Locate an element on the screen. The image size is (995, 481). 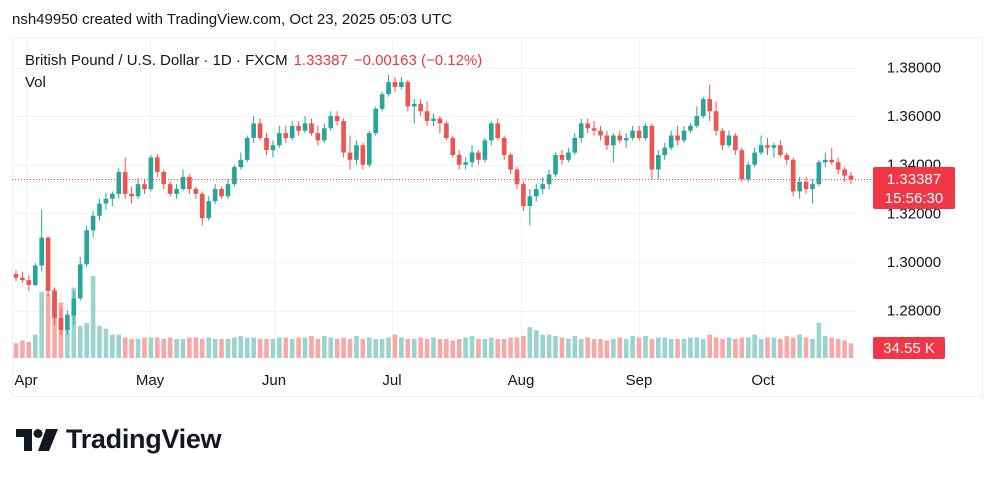
symbol-label: British Pound / U.S. Dollar · 1D · FXCM is located at coordinates (156, 60).